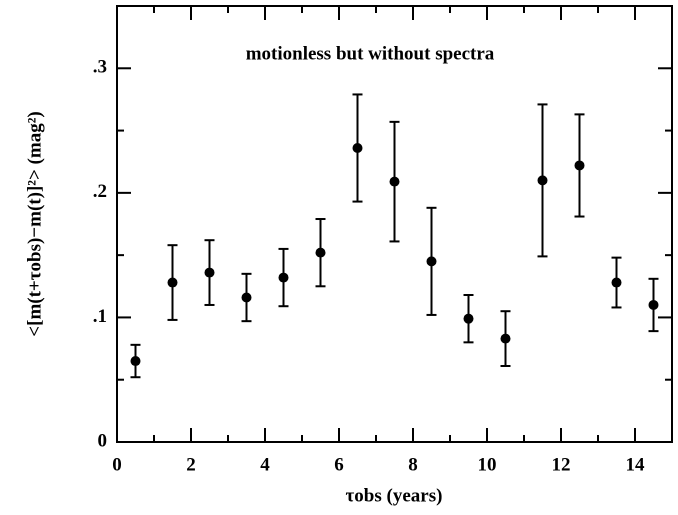  Describe the element at coordinates (100, 191) in the screenshot. I see `y-tick-label: .2` at that location.